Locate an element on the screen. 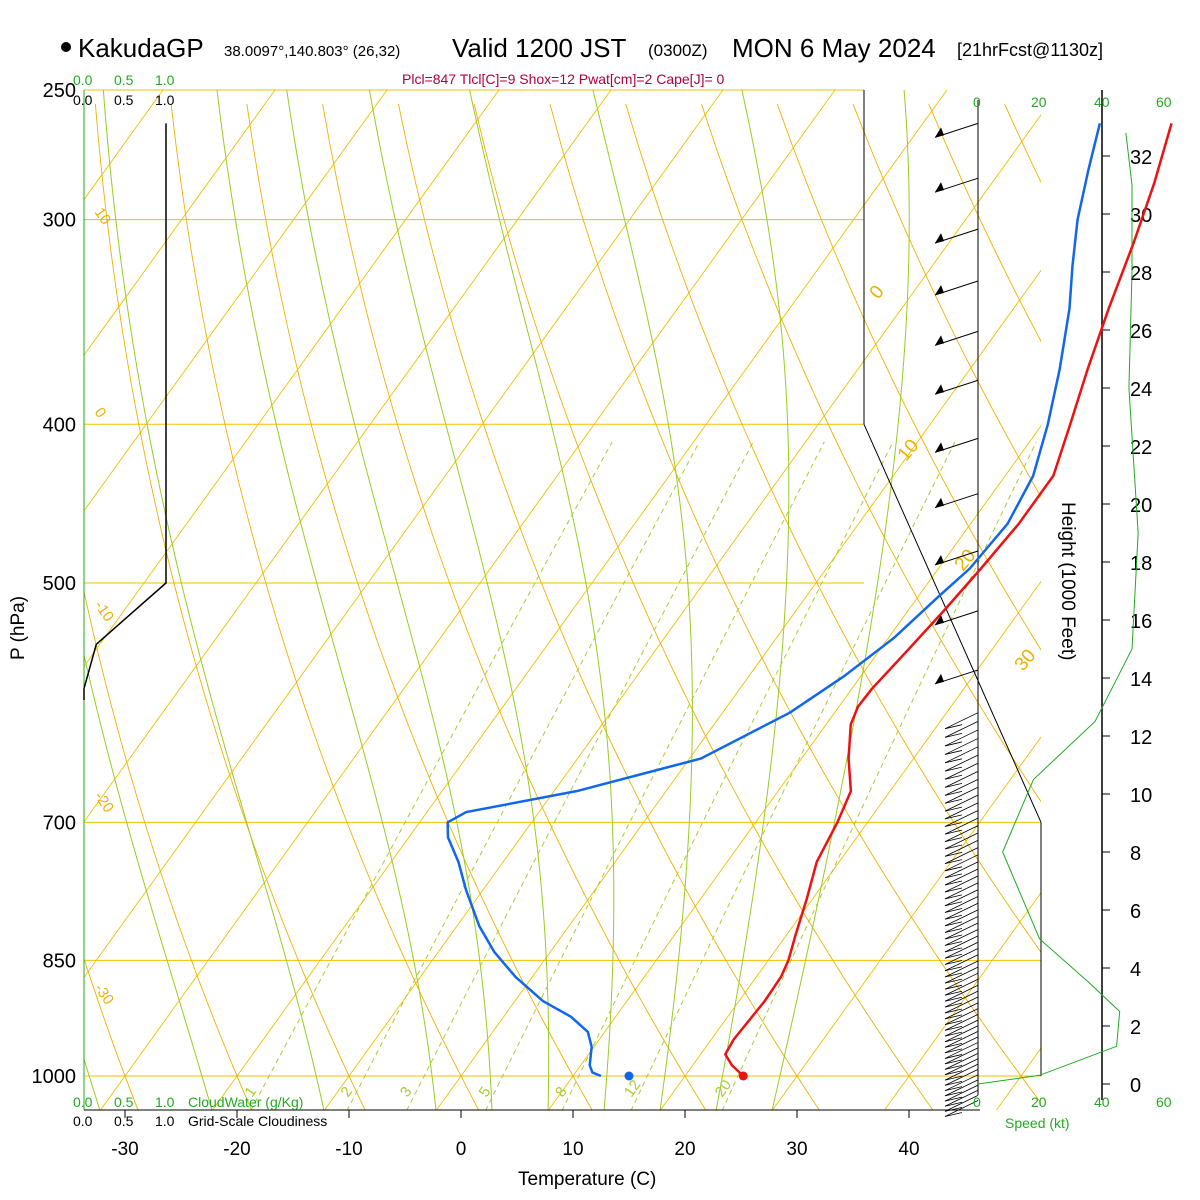  mixing-ratio-label: 3 is located at coordinates (406, 1092).